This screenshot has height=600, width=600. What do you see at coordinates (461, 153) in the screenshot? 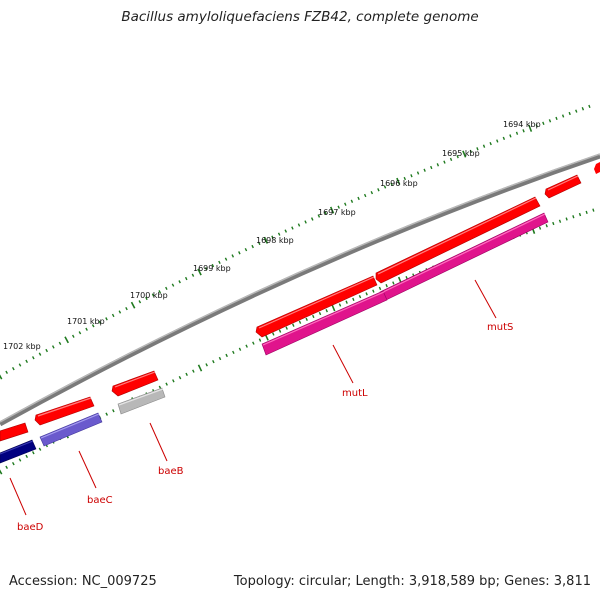
I see `ruler-label-1695: 1695 kbp` at bounding box center [461, 153].